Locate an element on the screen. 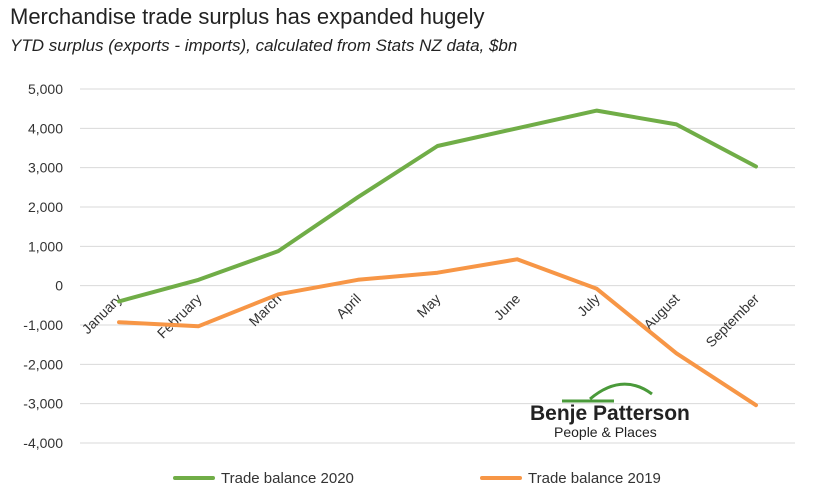 This screenshot has width=817, height=500. logo: Benje Patterson People & Places is located at coordinates (610, 411).